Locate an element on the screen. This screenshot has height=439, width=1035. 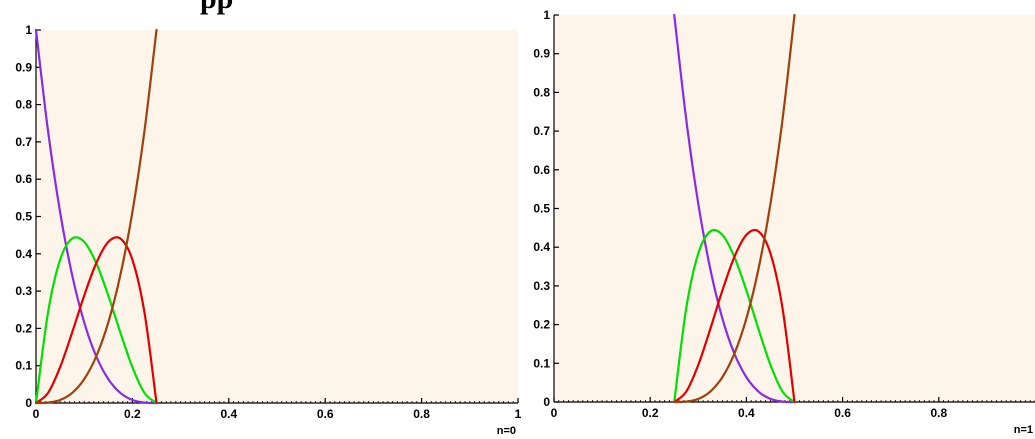
page-title-fragment: pp is located at coordinates (216, 8).